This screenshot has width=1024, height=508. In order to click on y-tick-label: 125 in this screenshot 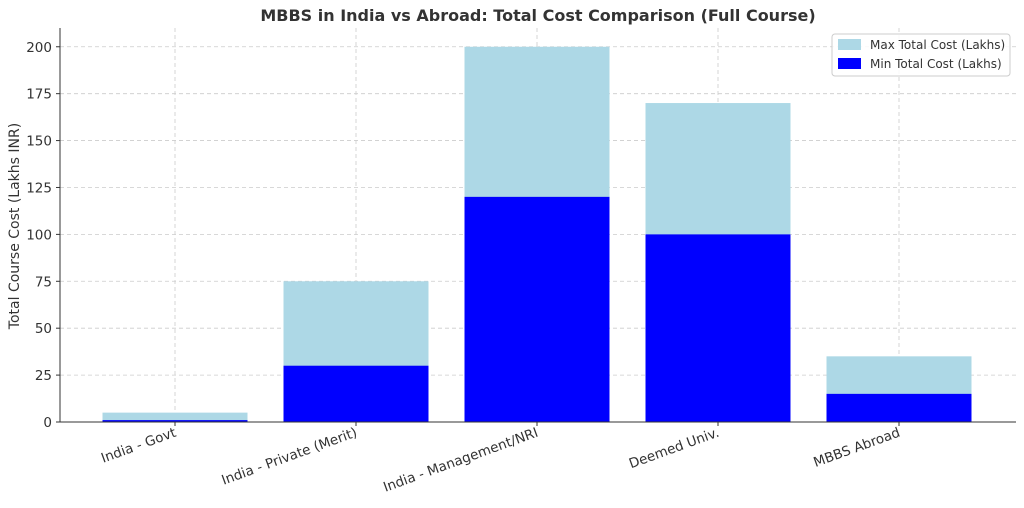, I will do `click(39, 188)`.